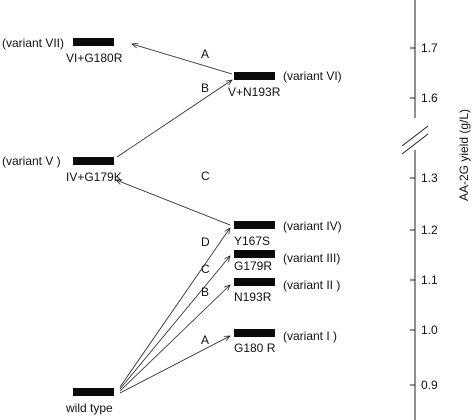 The height and width of the screenshot is (420, 474). I want to click on node-variant-i: (variant I ) G180 R, so click(285, 342).